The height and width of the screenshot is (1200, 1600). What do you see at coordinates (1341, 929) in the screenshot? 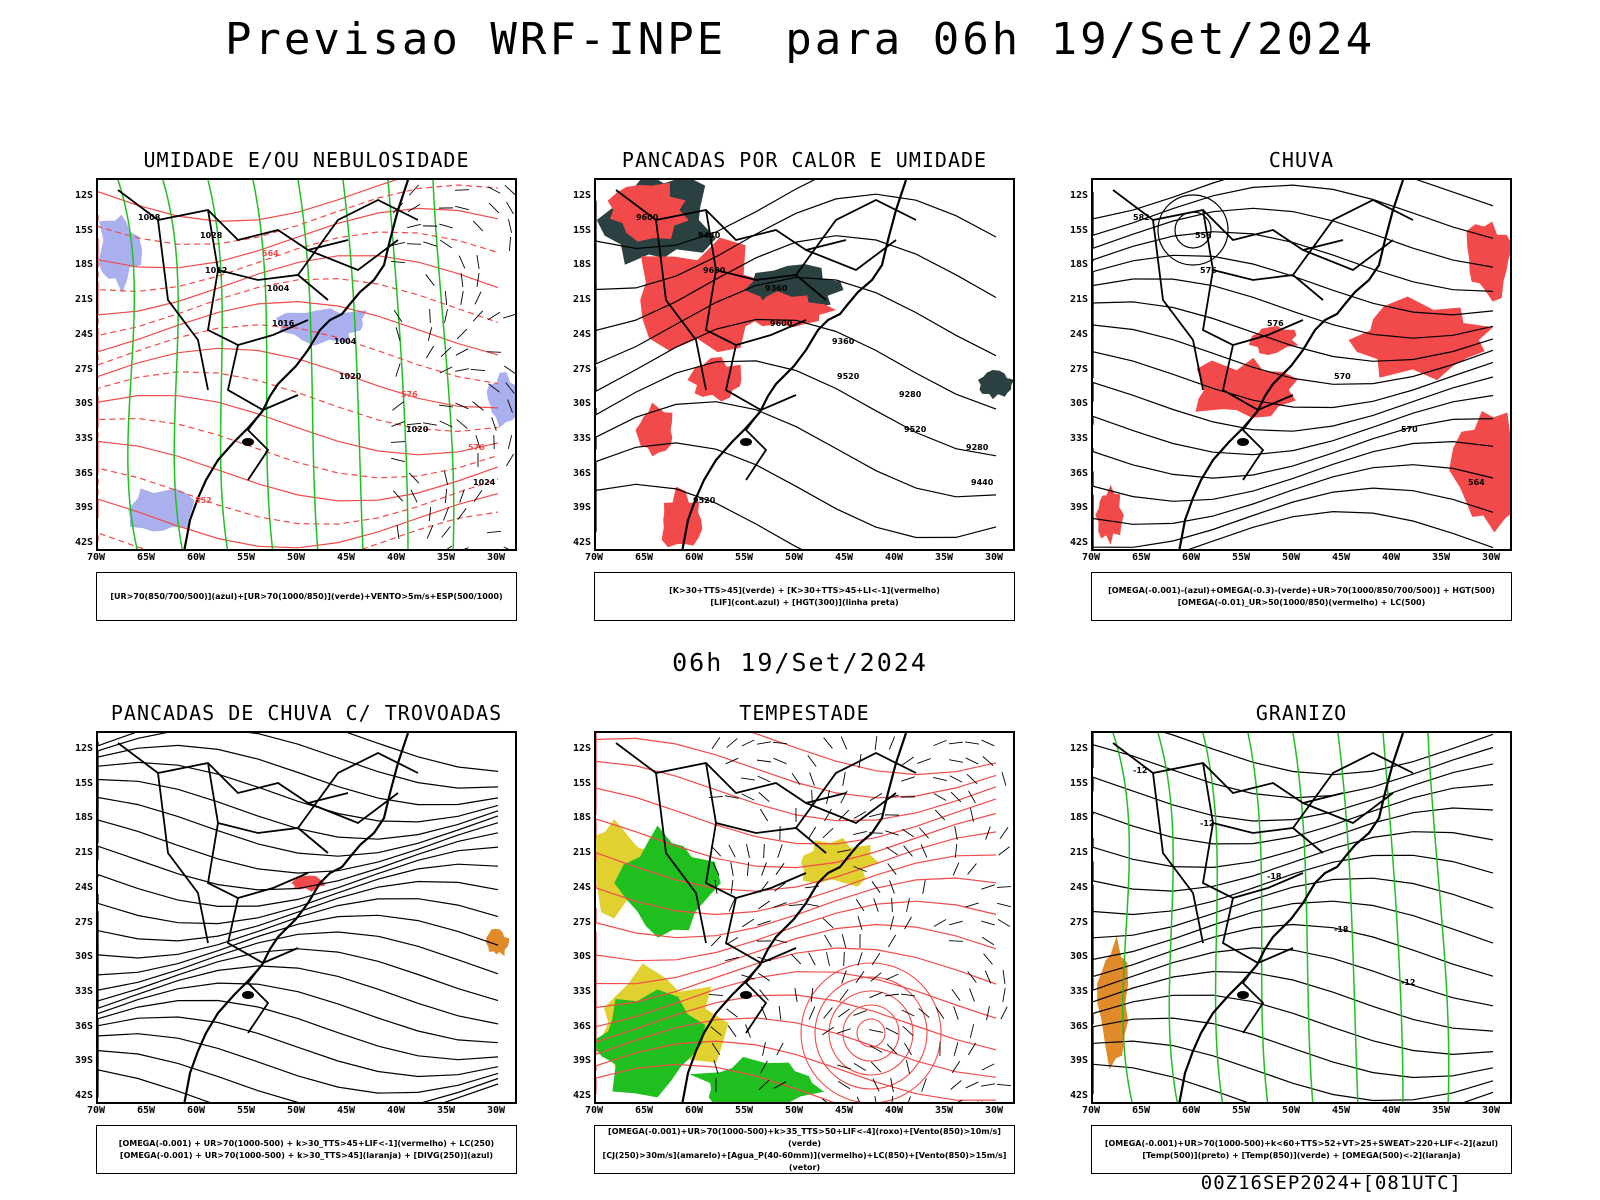
I see `contour-label: -18` at bounding box center [1341, 929].